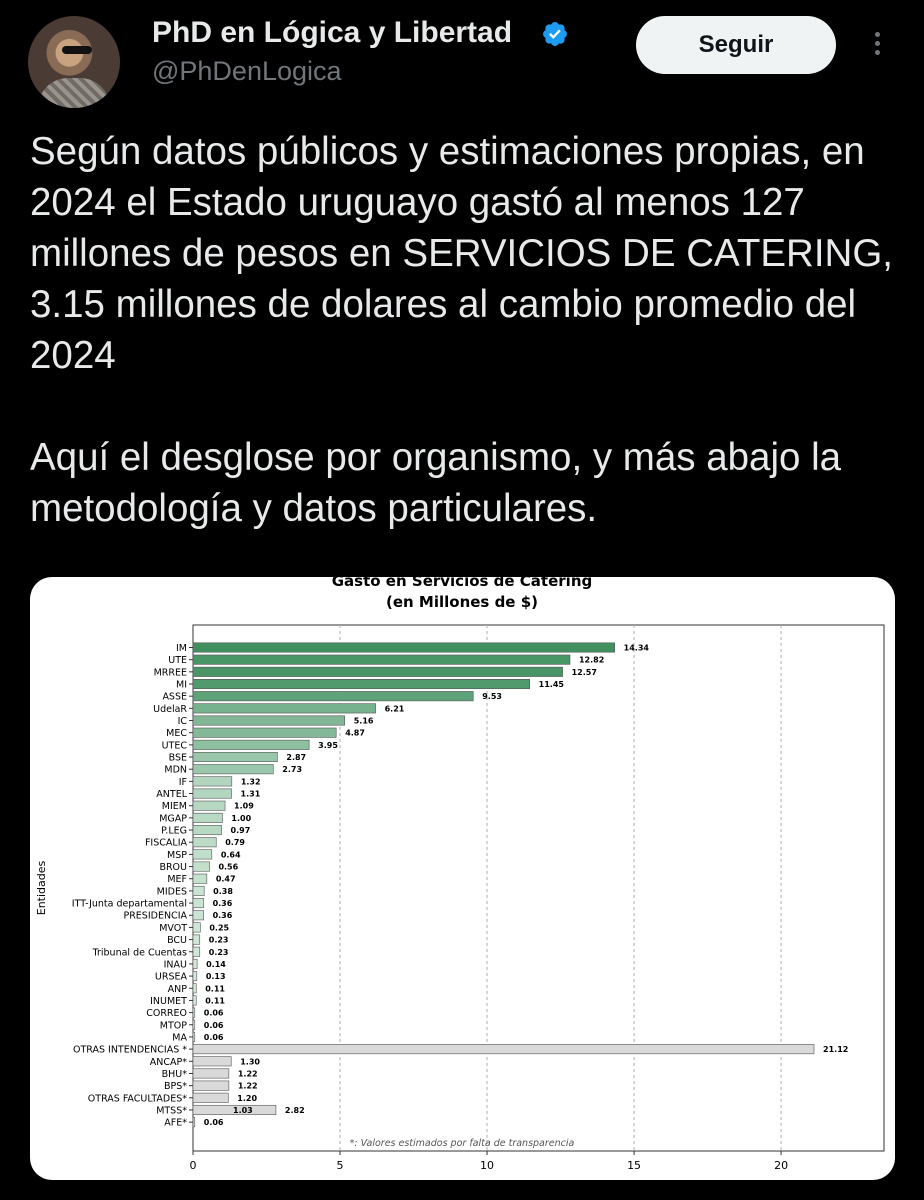 This screenshot has height=1200, width=924. I want to click on y-tick-label: ANTEL, so click(171, 794).